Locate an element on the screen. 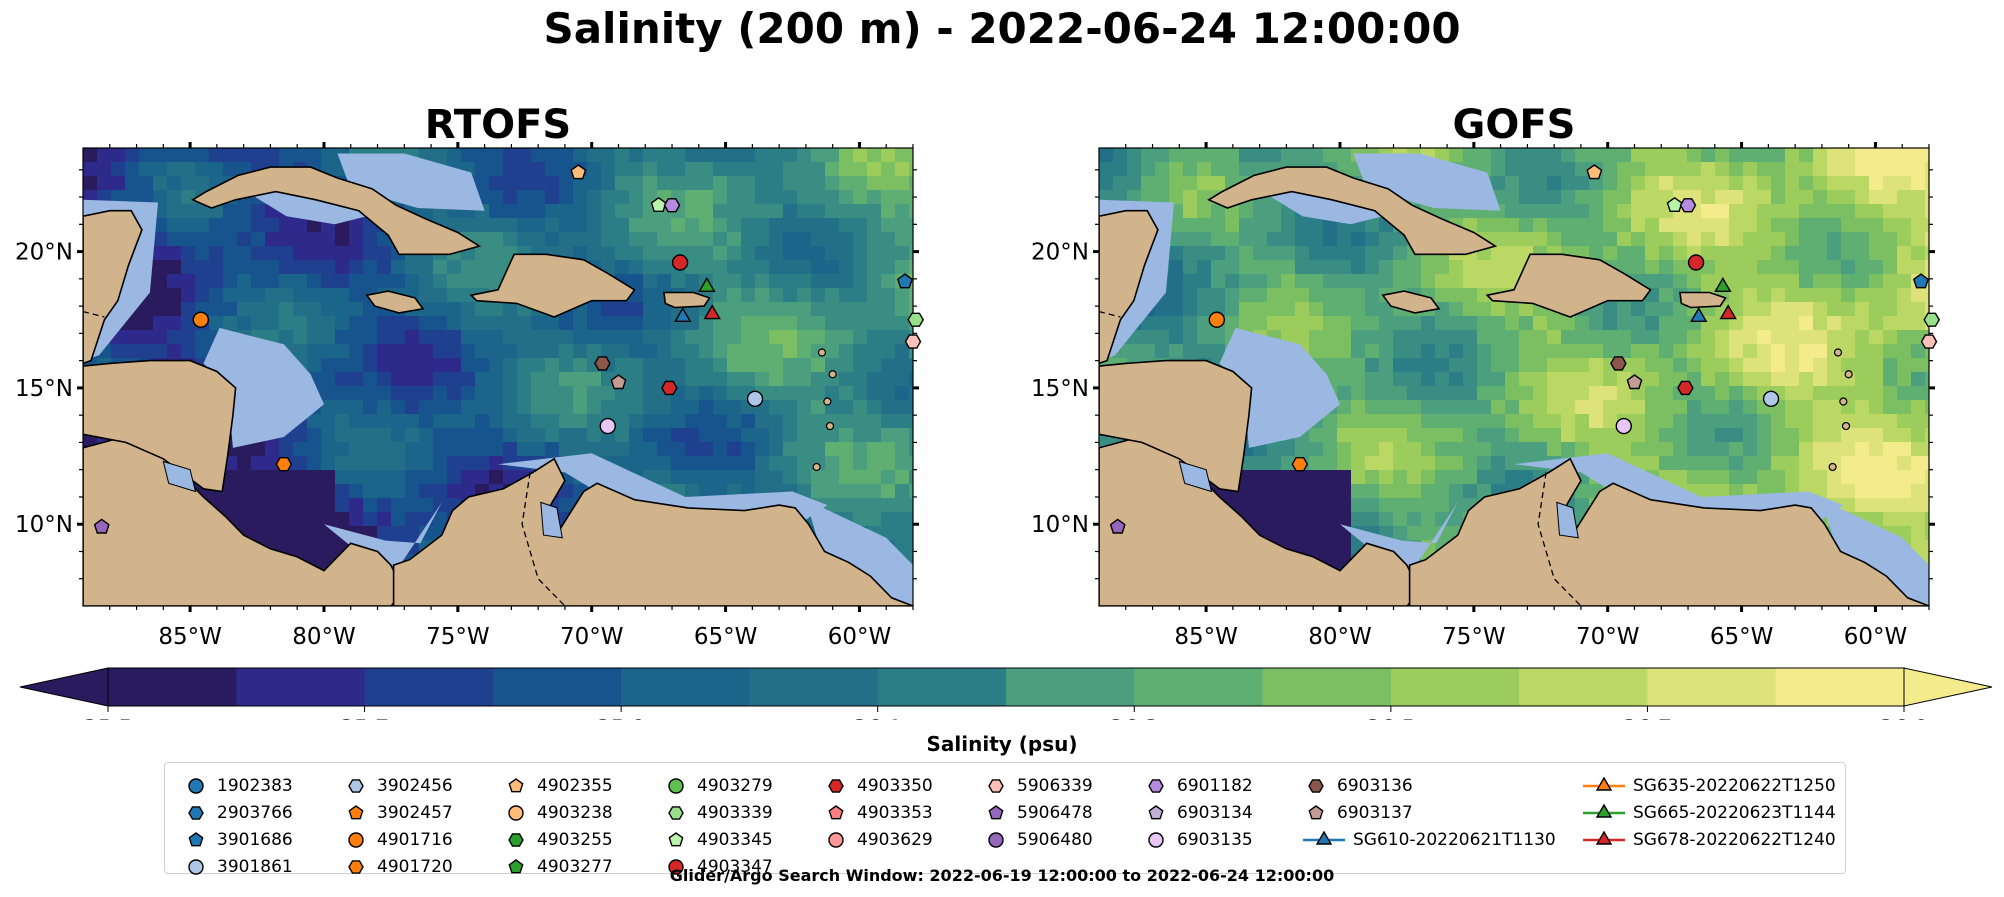  legend-entry: 2903766 is located at coordinates (238, 813).